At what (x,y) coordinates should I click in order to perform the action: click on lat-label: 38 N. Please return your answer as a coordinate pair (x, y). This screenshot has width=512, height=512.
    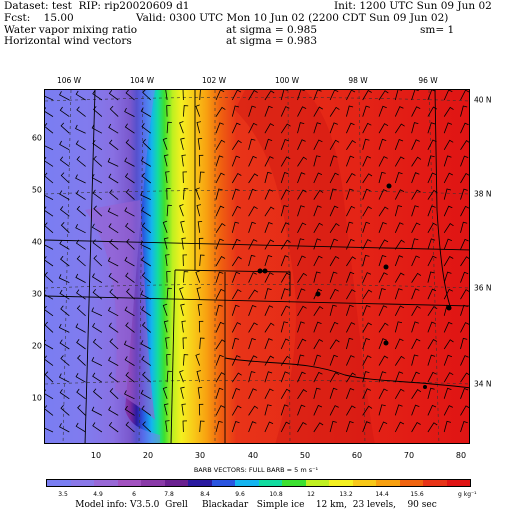
    Looking at the image, I should click on (483, 194).